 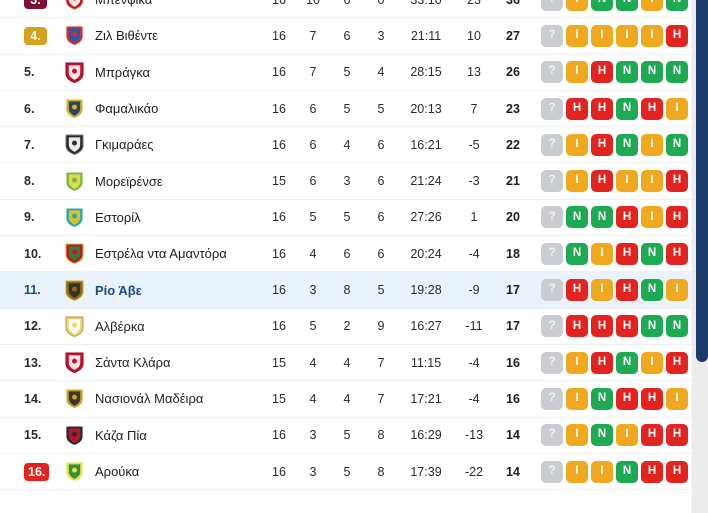 What do you see at coordinates (346, 145) in the screenshot?
I see `table-row: 7. Γκιμαράες 16 6 4 6 16:21 -5 22? I H N I N` at bounding box center [346, 145].